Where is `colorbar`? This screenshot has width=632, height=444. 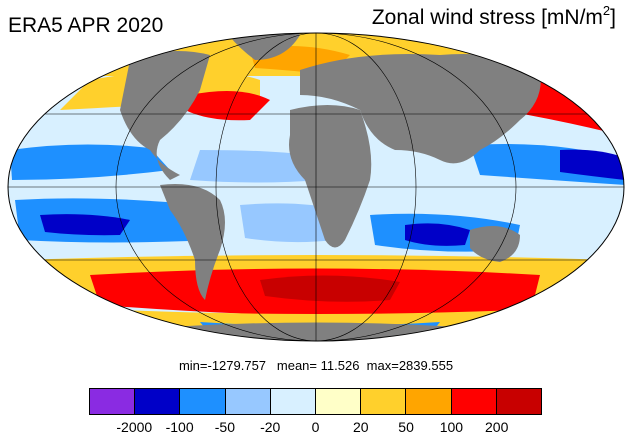
colorbar is located at coordinates (315, 401).